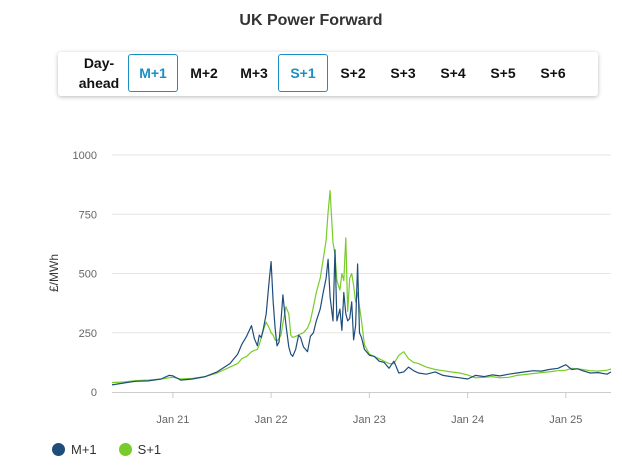 The width and height of the screenshot is (622, 475). I want to click on tab-s2-label: S+2, so click(353, 73).